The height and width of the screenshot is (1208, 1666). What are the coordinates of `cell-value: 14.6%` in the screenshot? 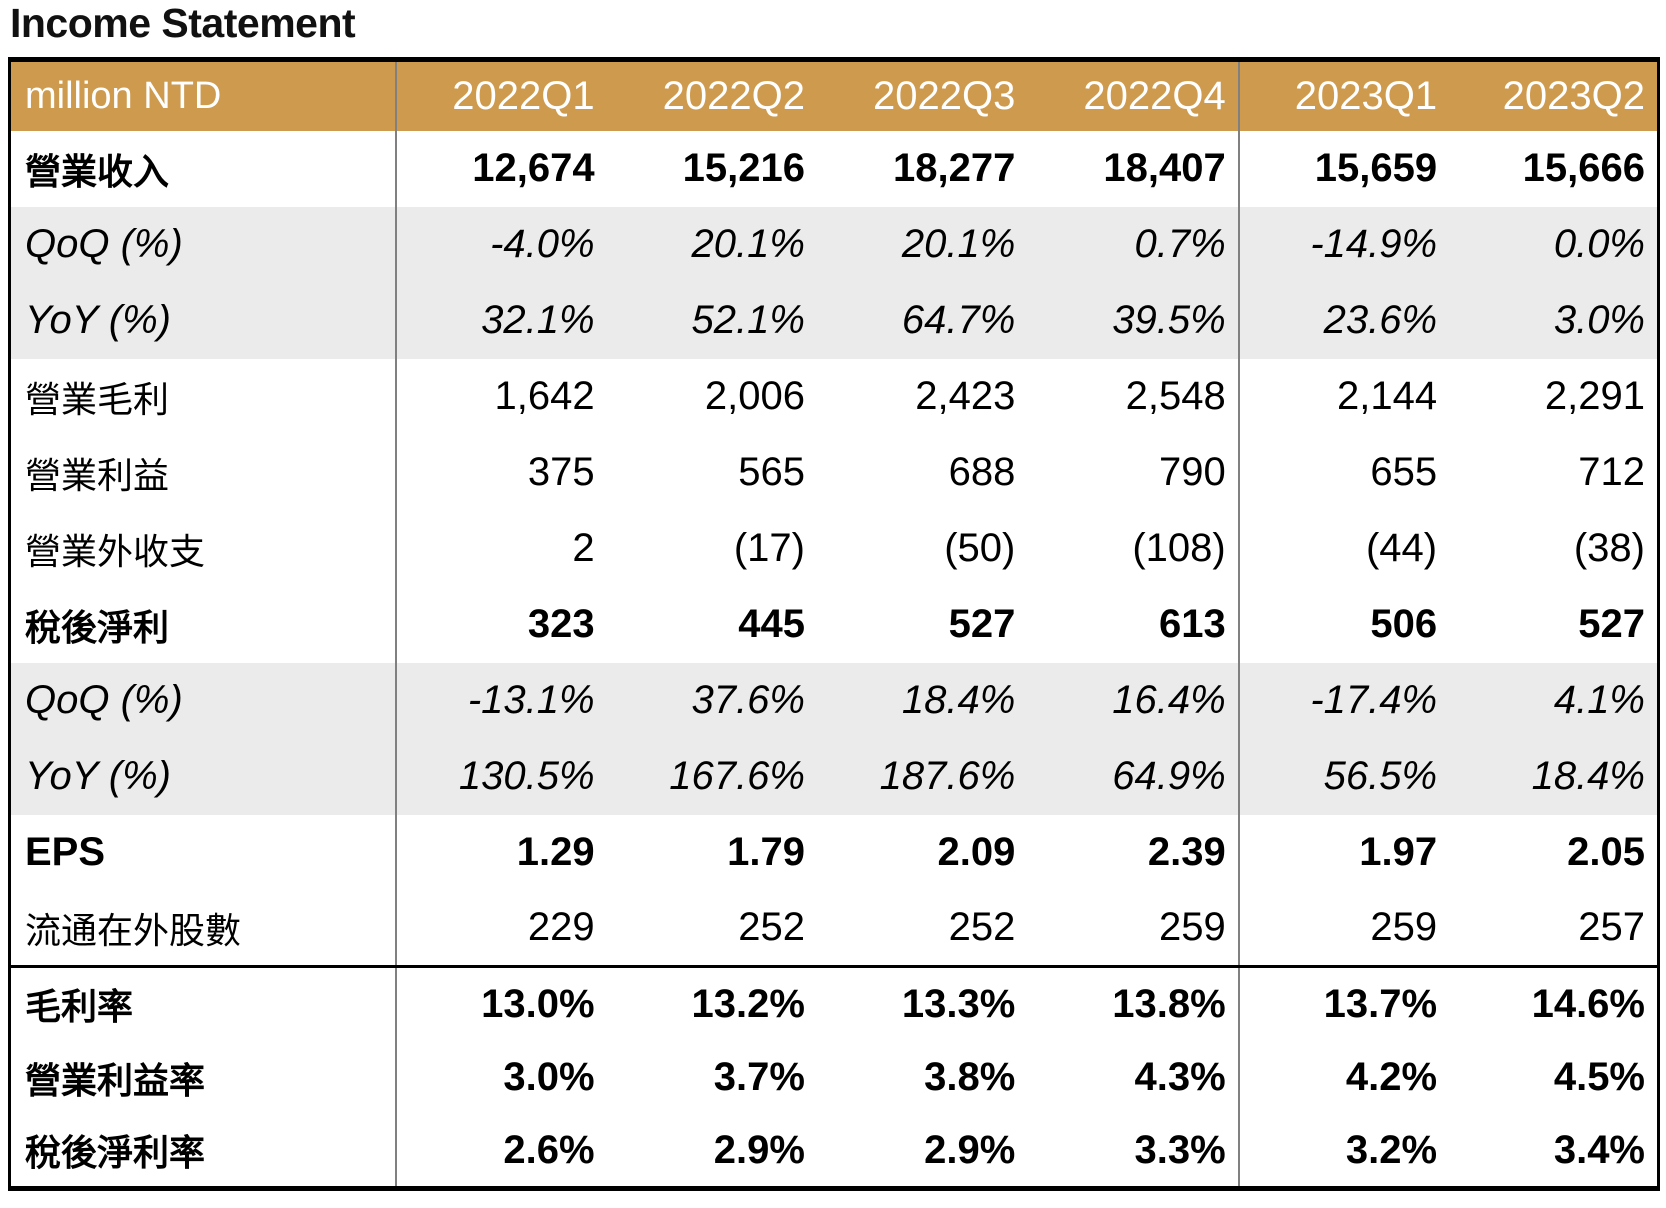 It's located at (1554, 1003).